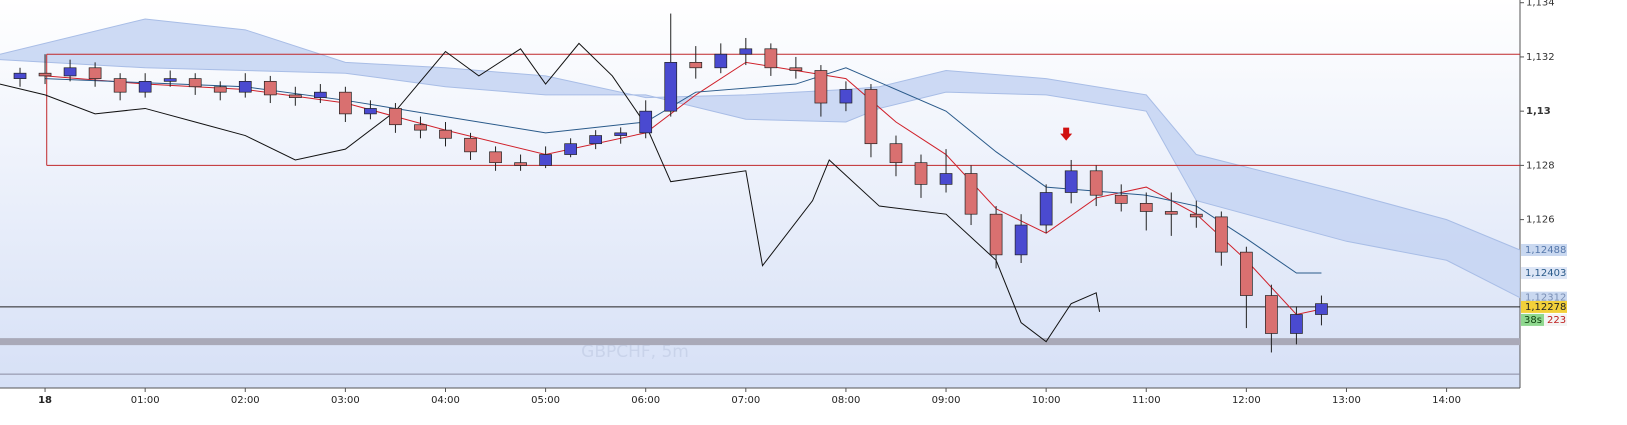  What do you see at coordinates (245, 400) in the screenshot?
I see `x-tick-label: 02:00` at bounding box center [245, 400].